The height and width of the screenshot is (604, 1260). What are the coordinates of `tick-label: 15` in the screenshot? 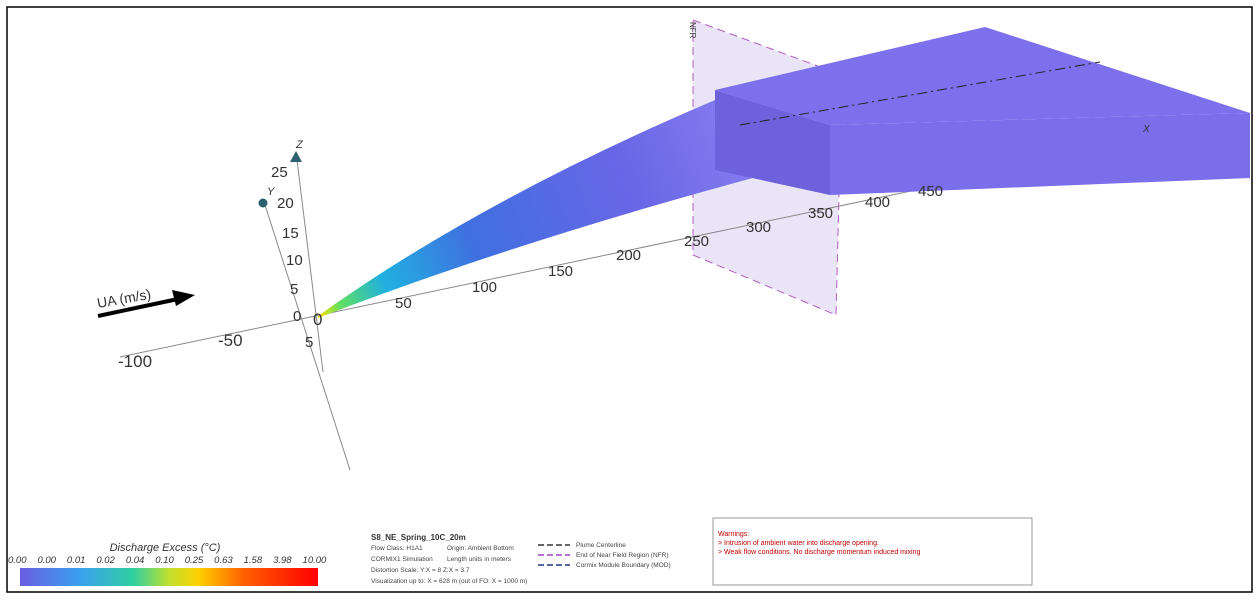 It's located at (290, 233).